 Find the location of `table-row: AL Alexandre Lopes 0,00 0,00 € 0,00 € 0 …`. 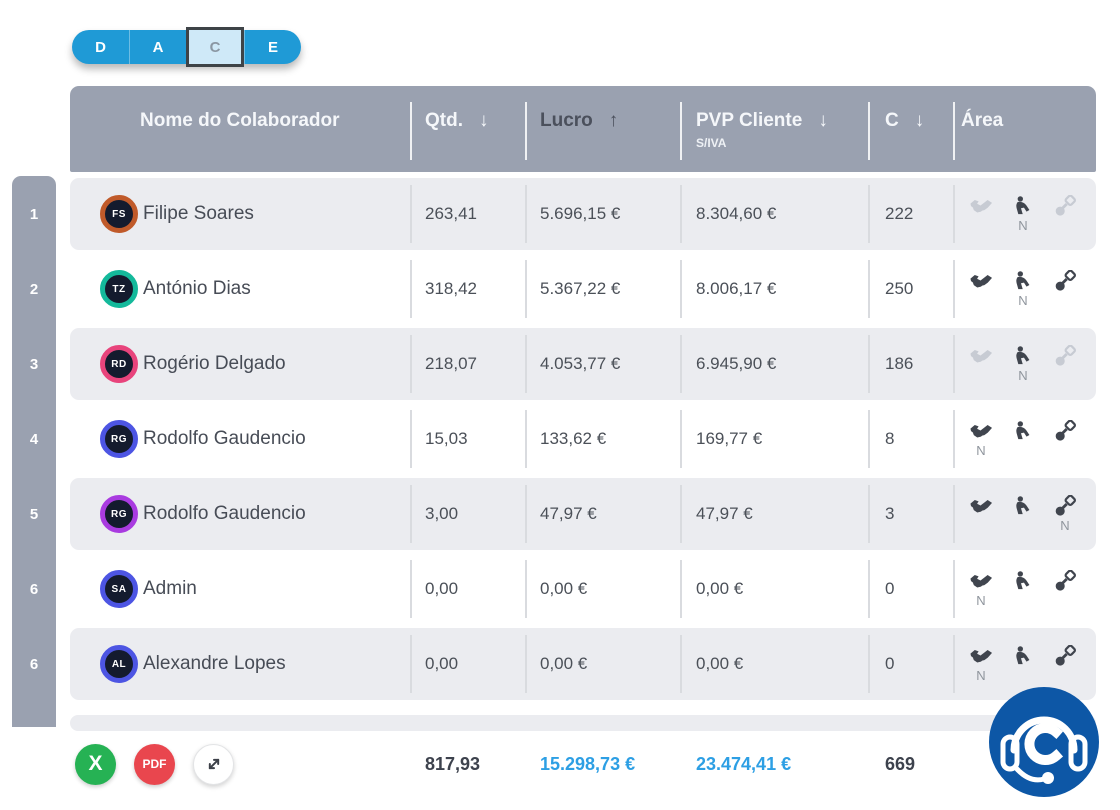

table-row: AL Alexandre Lopes 0,00 0,00 € 0,00 € 0 … is located at coordinates (583, 664).